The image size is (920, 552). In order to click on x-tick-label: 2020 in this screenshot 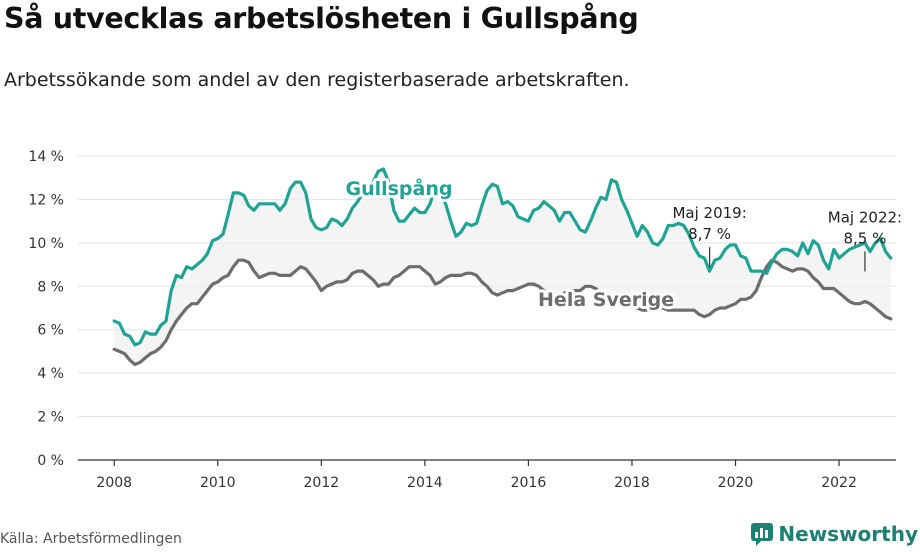, I will do `click(736, 483)`.